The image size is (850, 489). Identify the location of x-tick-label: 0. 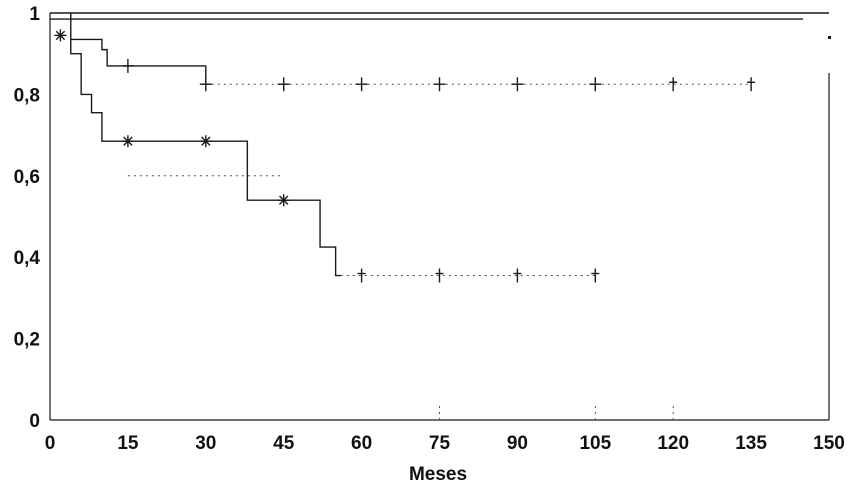
(50, 443).